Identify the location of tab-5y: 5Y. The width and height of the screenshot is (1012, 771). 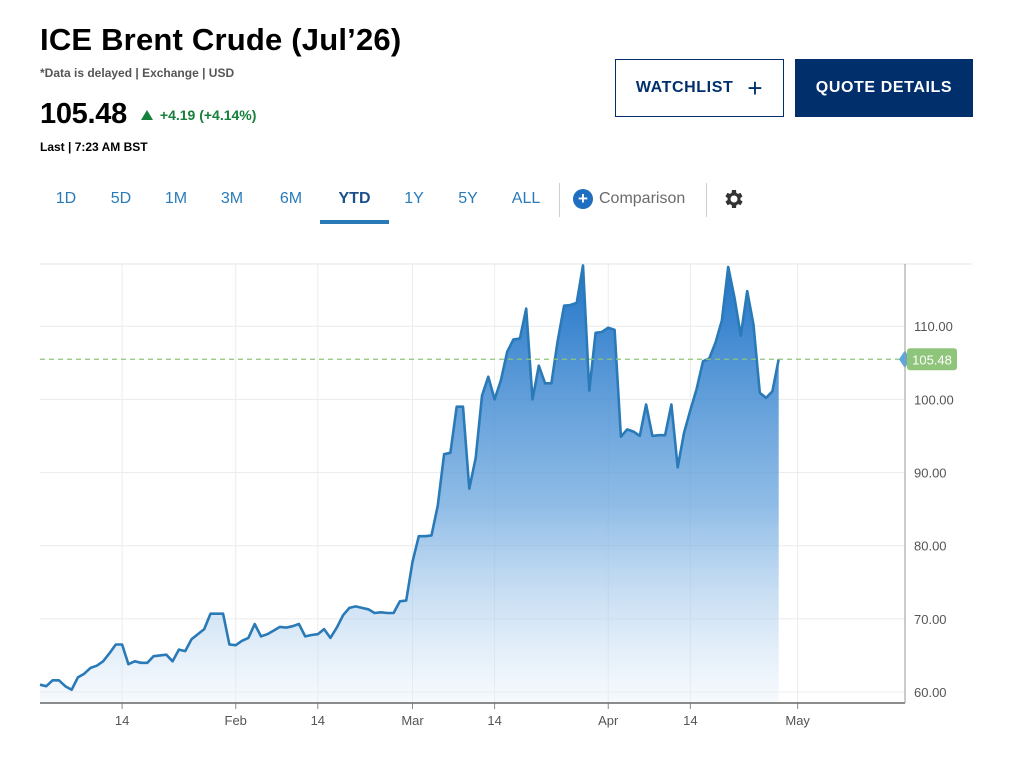
(468, 198).